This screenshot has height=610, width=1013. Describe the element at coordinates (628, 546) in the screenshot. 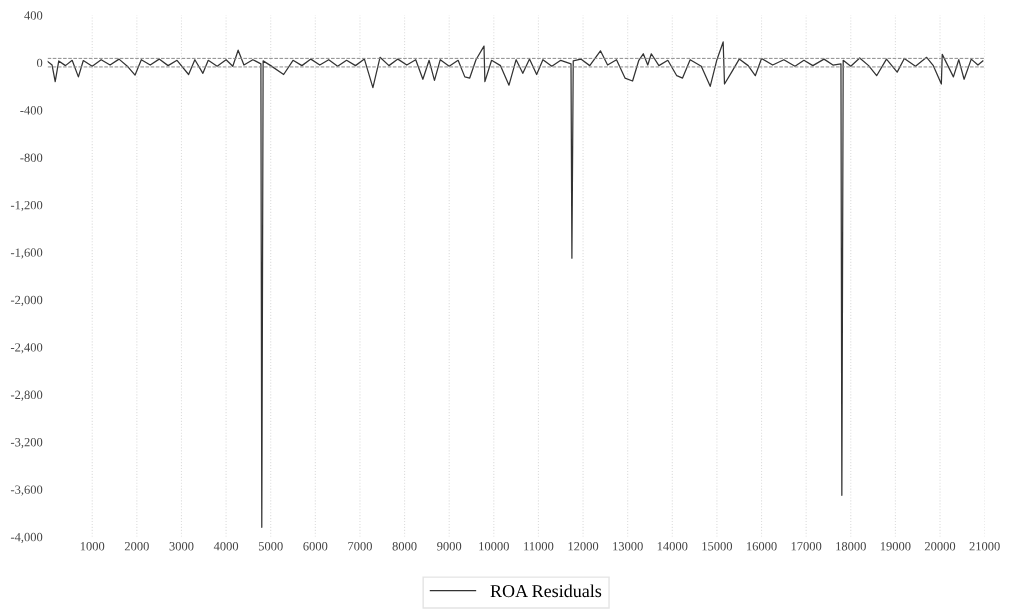

I see `x-tick-label: 13000` at that location.